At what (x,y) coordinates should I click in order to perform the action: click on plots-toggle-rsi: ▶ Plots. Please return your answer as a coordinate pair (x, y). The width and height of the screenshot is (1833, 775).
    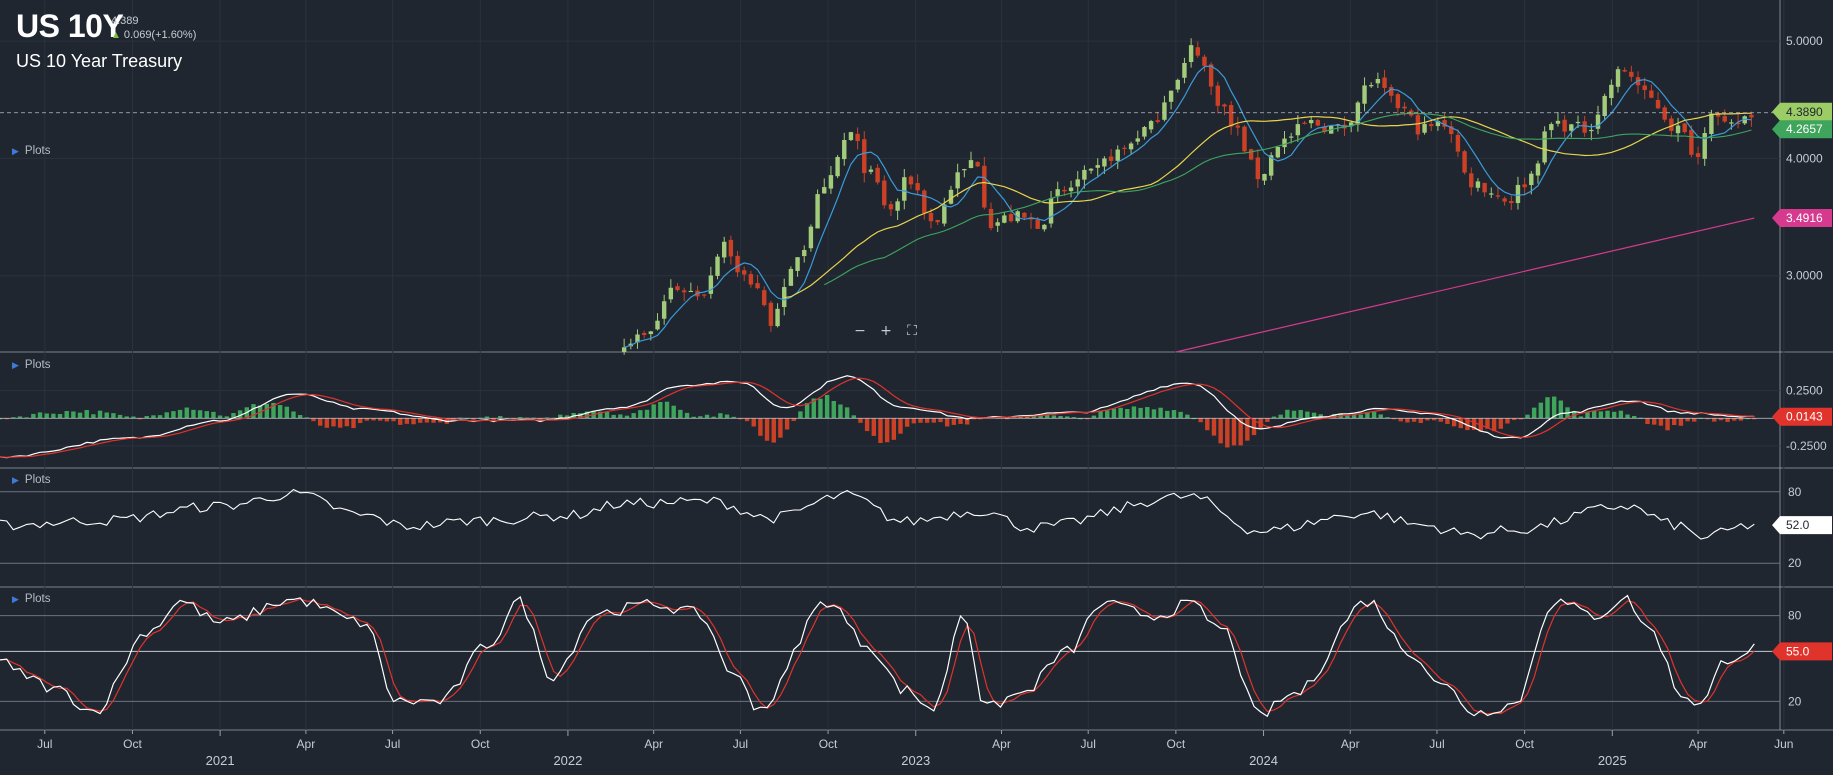
    Looking at the image, I should click on (31, 480).